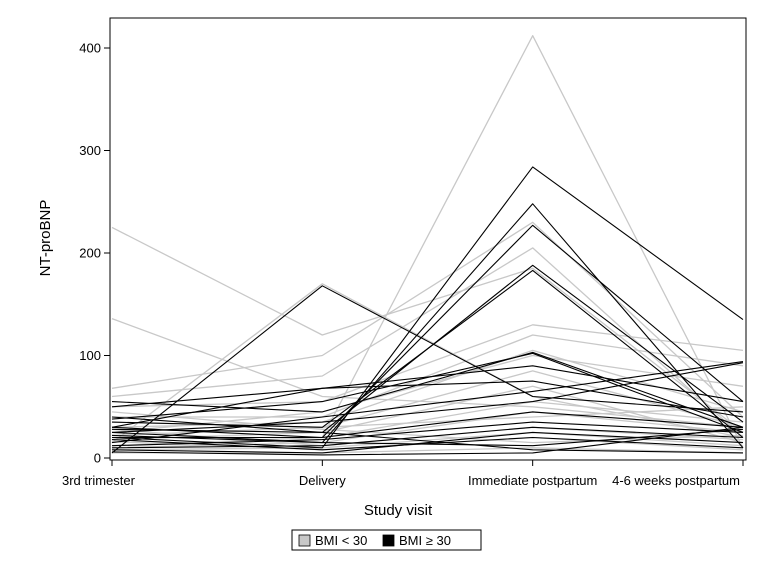 The height and width of the screenshot is (575, 764). Describe the element at coordinates (90, 48) in the screenshot. I see `y-tick-label: 400` at that location.